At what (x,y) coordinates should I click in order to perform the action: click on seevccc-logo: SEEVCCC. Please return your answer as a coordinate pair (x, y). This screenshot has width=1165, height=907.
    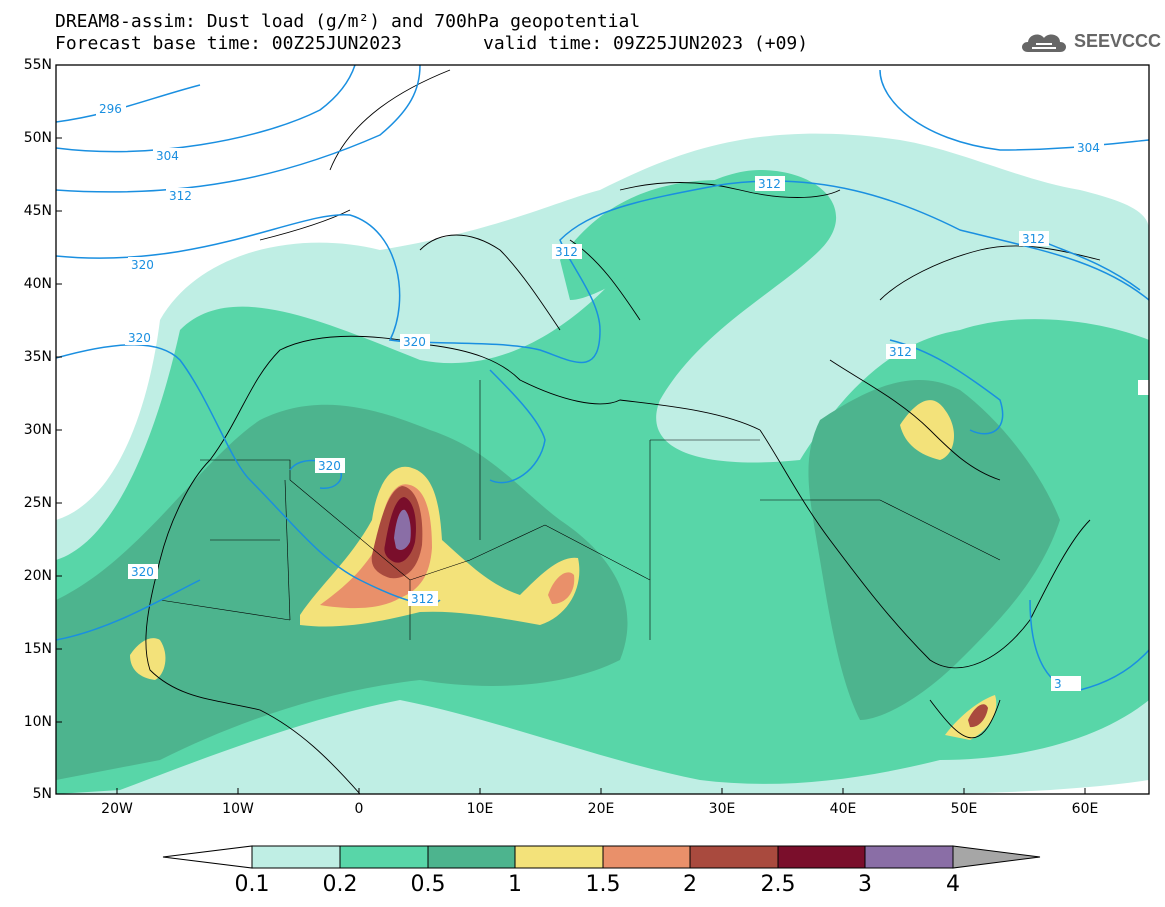
    Looking at the image, I should click on (1089, 42).